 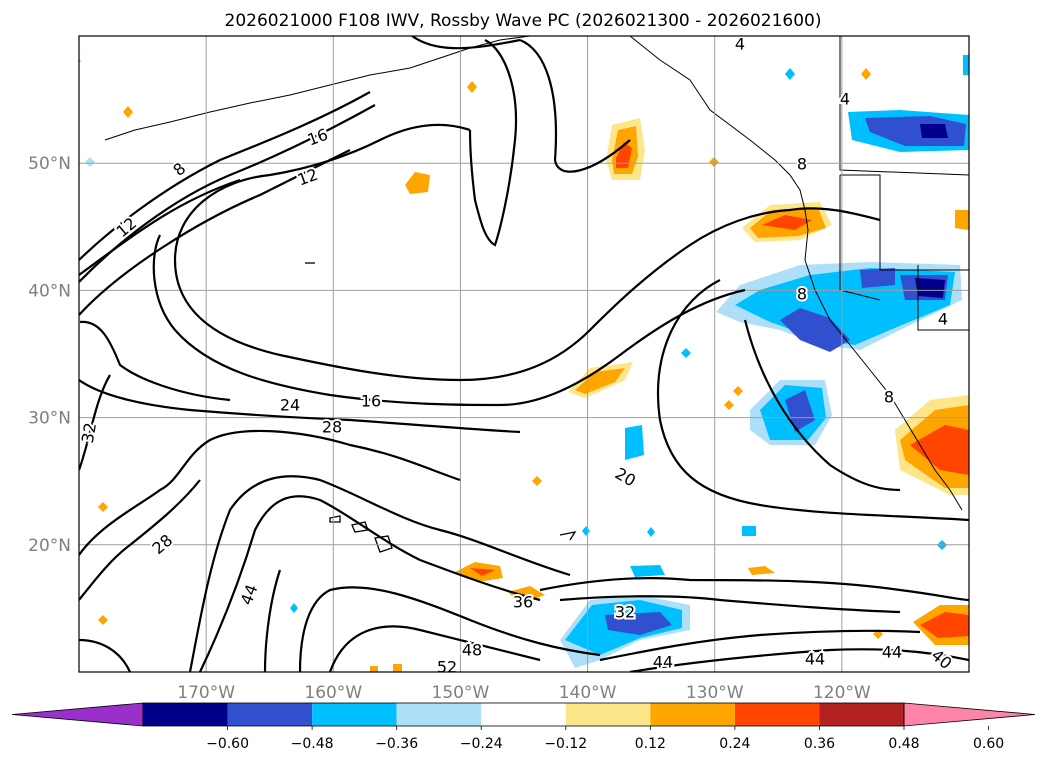 I want to click on lon-tick-label: 130°W, so click(x=715, y=693).